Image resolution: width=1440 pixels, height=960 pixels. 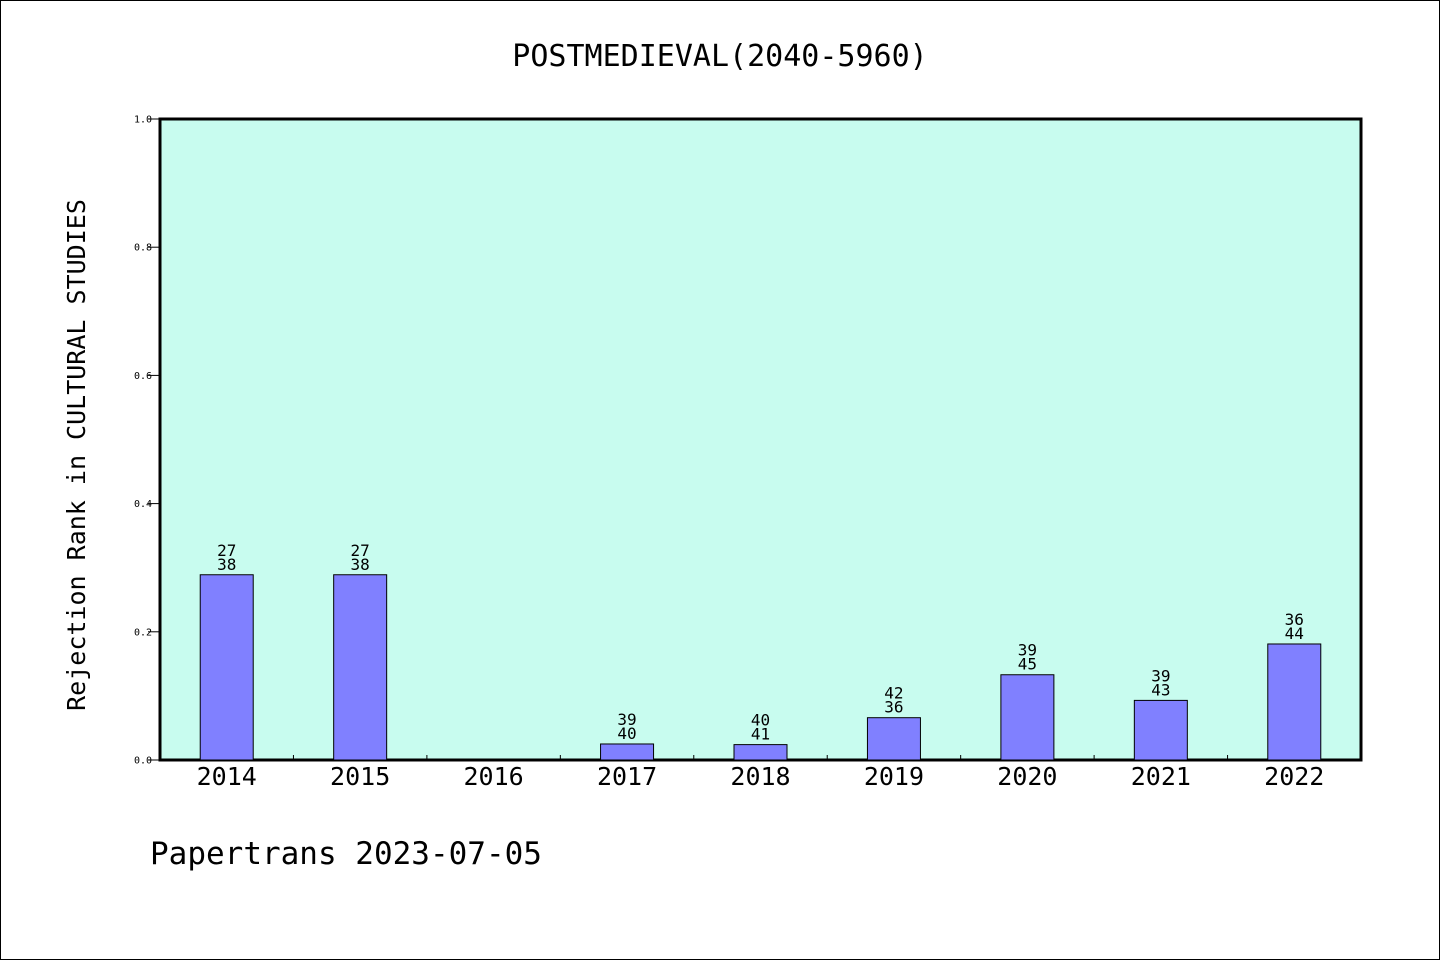 I want to click on x-tick-label: 2021, so click(x=1161, y=776).